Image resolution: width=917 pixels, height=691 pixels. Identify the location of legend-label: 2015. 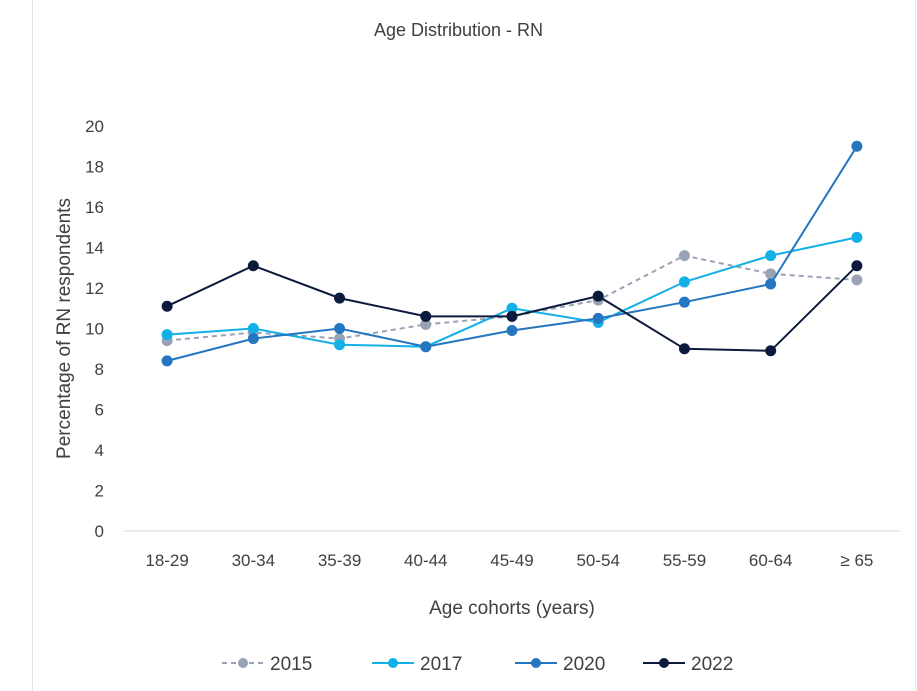
(291, 664).